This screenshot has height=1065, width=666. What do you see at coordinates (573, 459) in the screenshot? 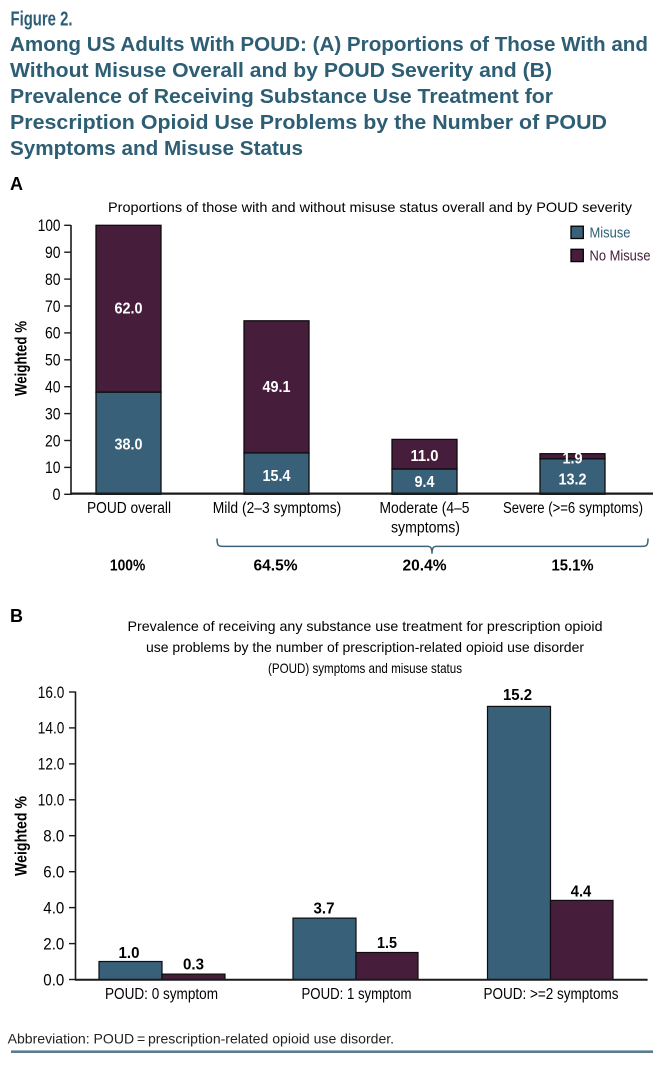
I see `svg-text: 1.9` at bounding box center [573, 459].